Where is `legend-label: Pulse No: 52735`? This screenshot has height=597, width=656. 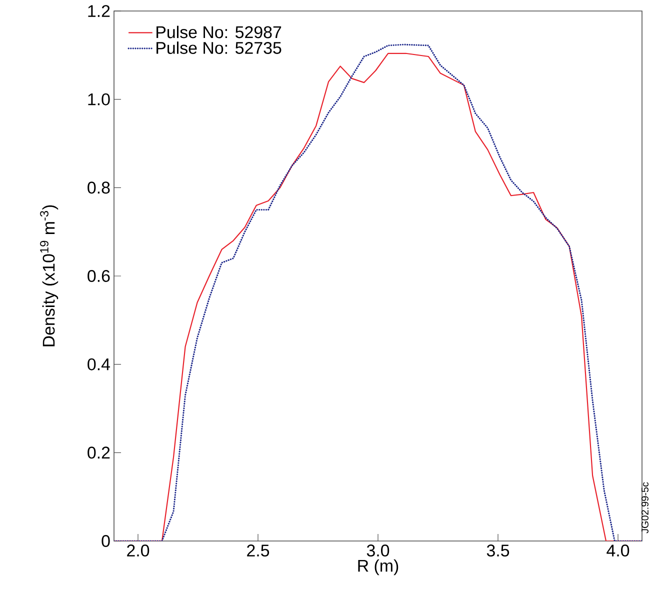
legend-label: Pulse No: 52735 is located at coordinates (219, 48).